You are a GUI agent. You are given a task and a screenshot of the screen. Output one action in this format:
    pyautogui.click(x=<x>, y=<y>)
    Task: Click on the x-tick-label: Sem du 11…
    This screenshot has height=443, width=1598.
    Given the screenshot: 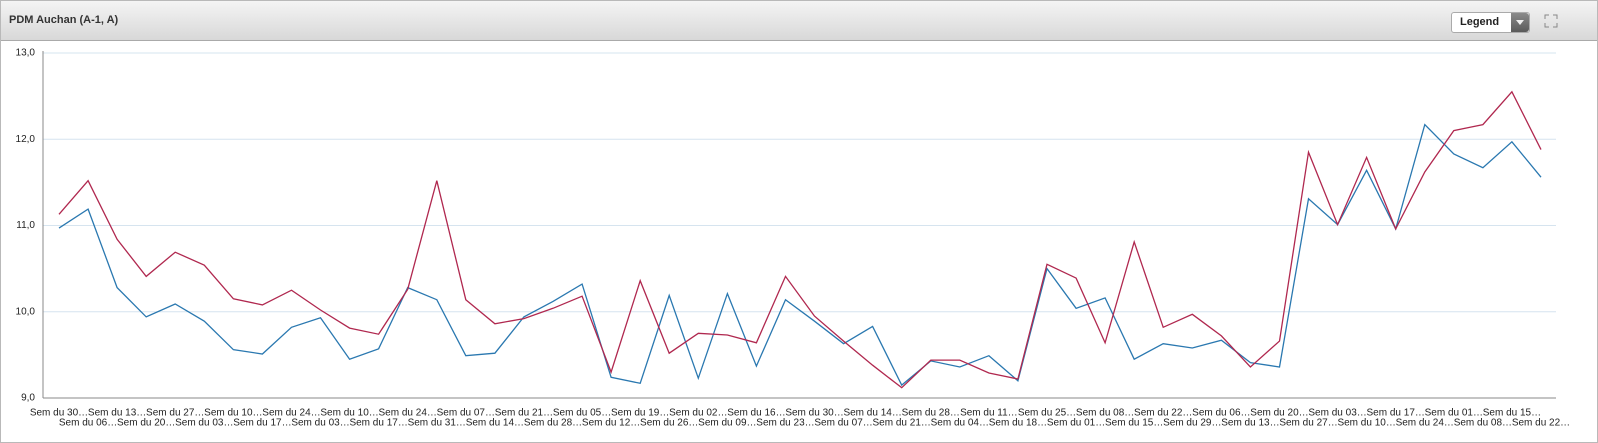 What is the action you would take?
    pyautogui.click(x=989, y=413)
    